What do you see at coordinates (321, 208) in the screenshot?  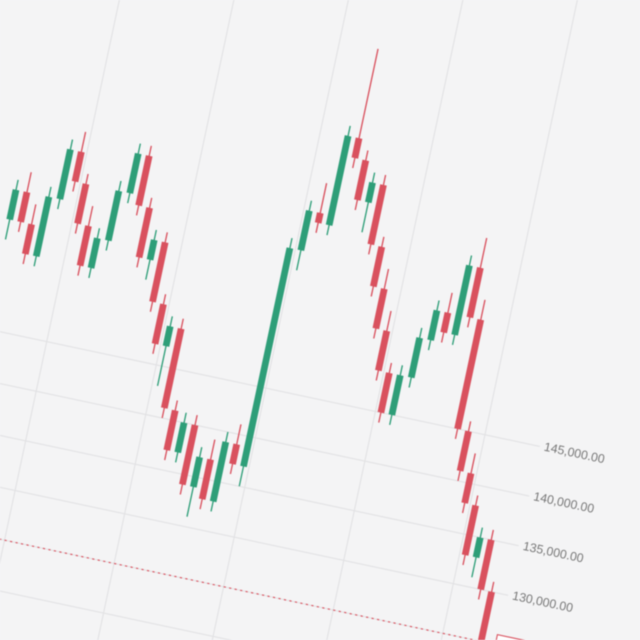 I see `wick` at bounding box center [321, 208].